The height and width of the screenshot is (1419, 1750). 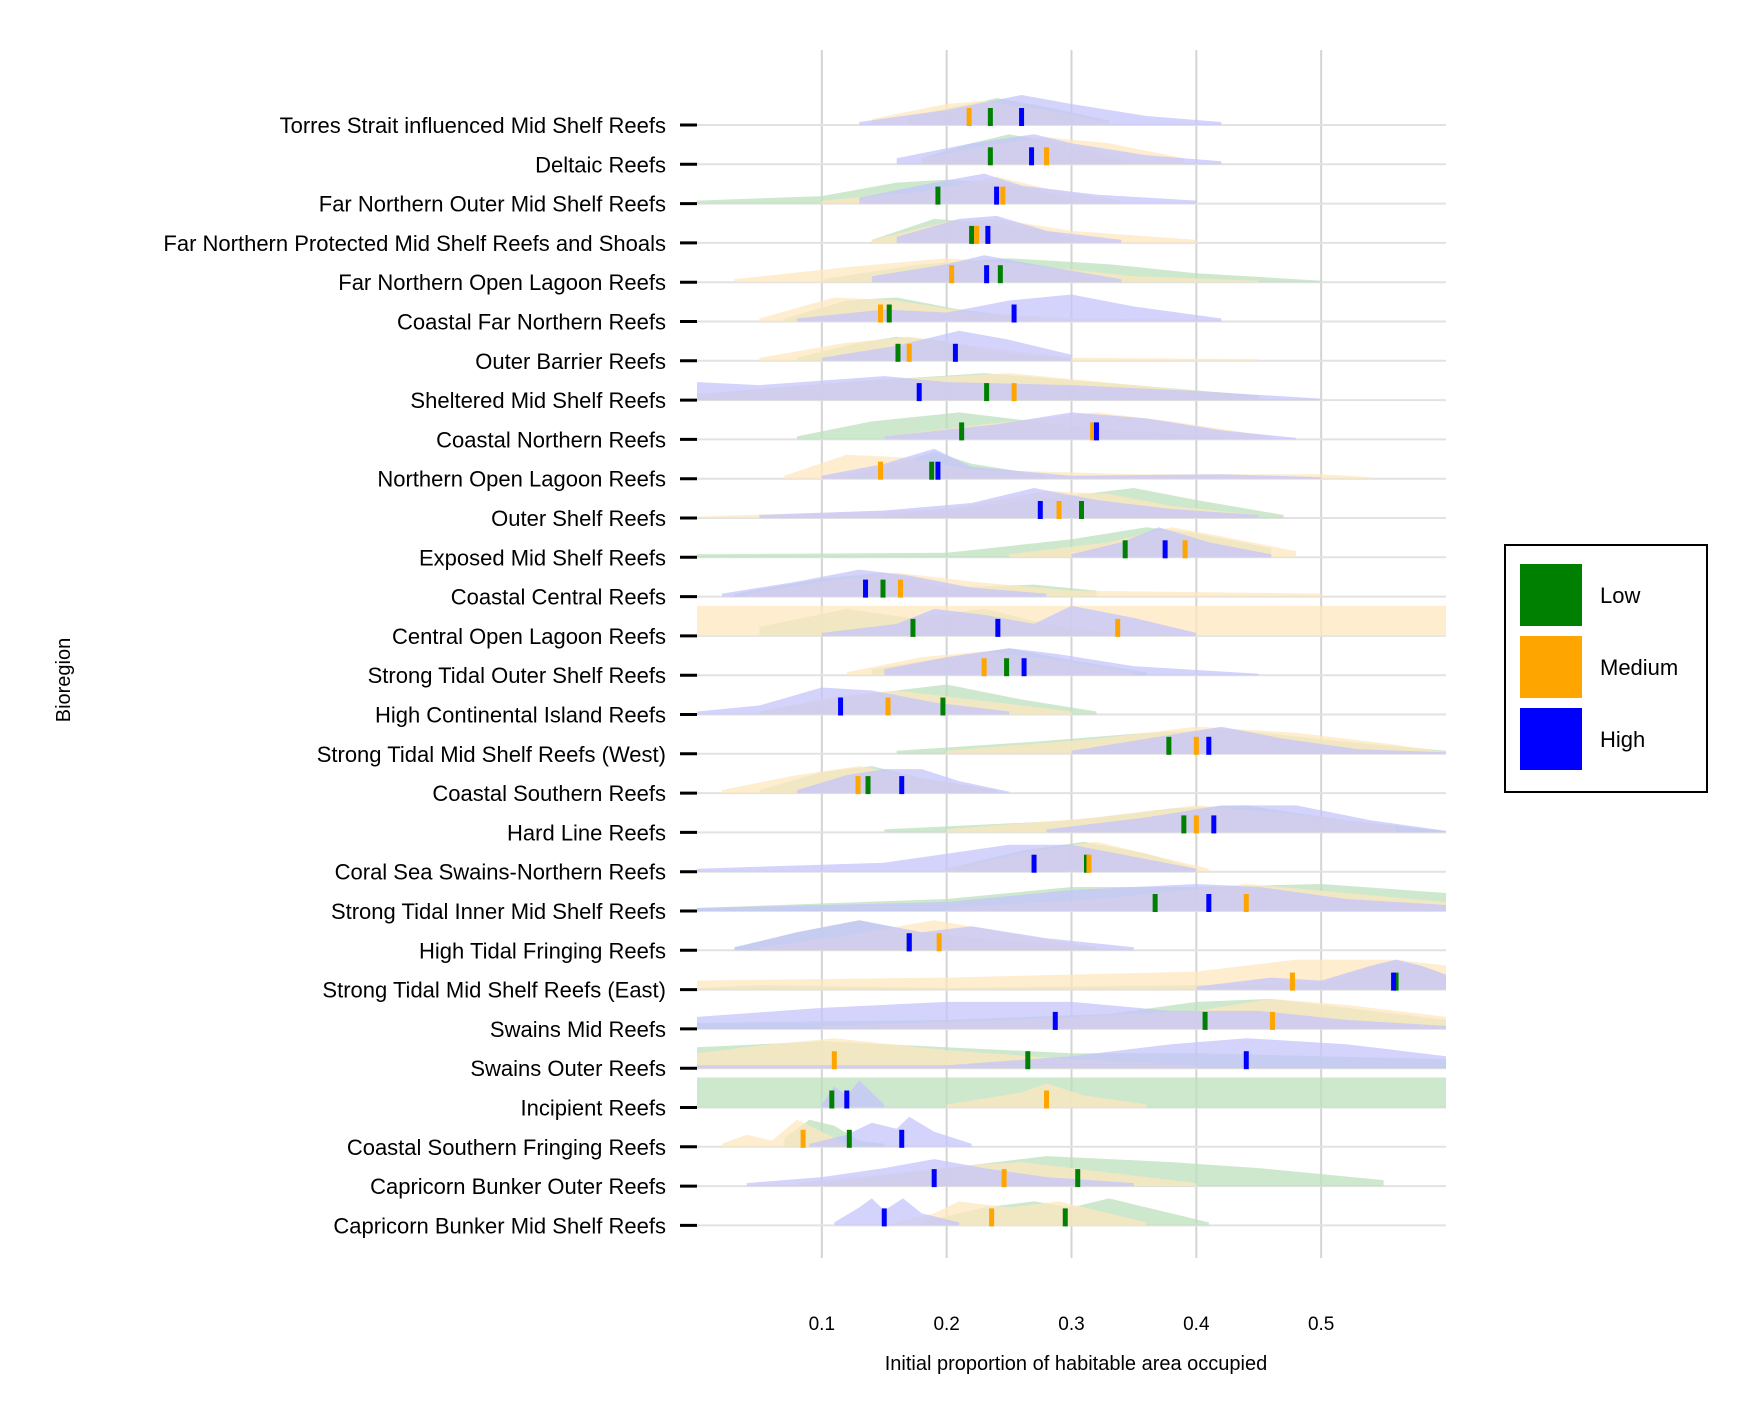 I want to click on category-label: Torres Strait influenced Mid Shelf Reefs, so click(x=473, y=125).